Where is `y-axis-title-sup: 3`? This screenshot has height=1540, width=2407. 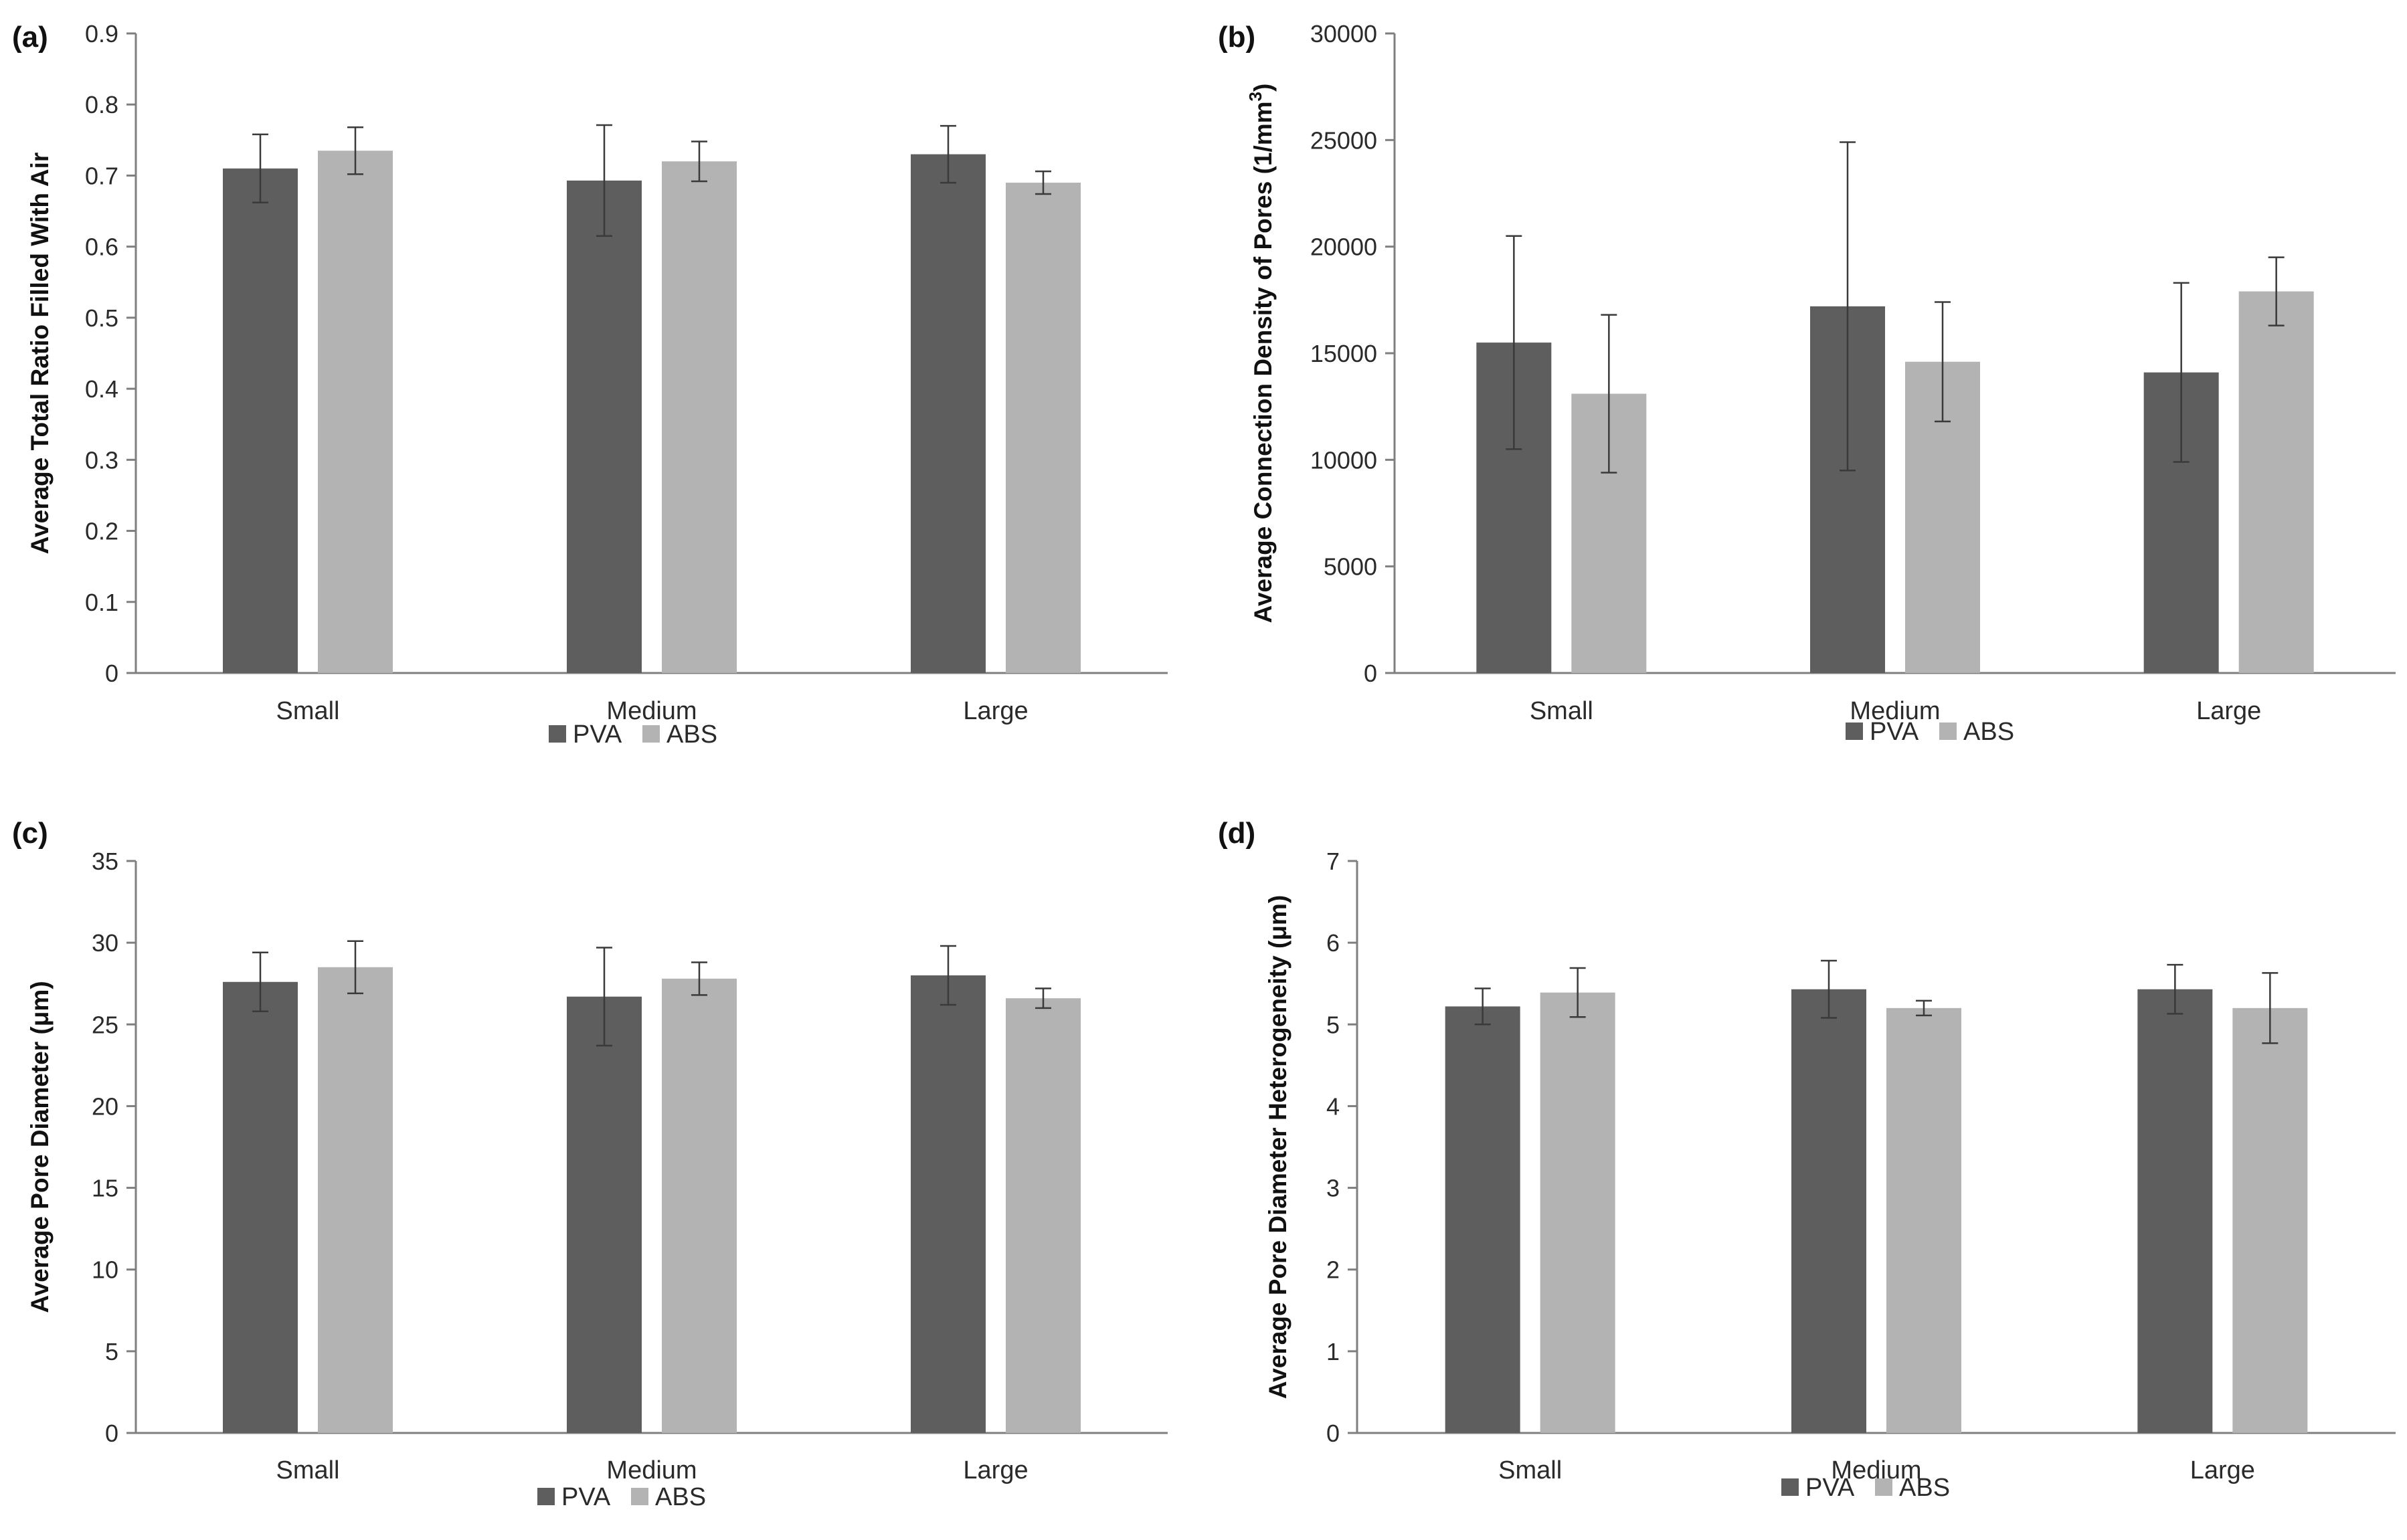 y-axis-title-sup: 3 is located at coordinates (1255, 96).